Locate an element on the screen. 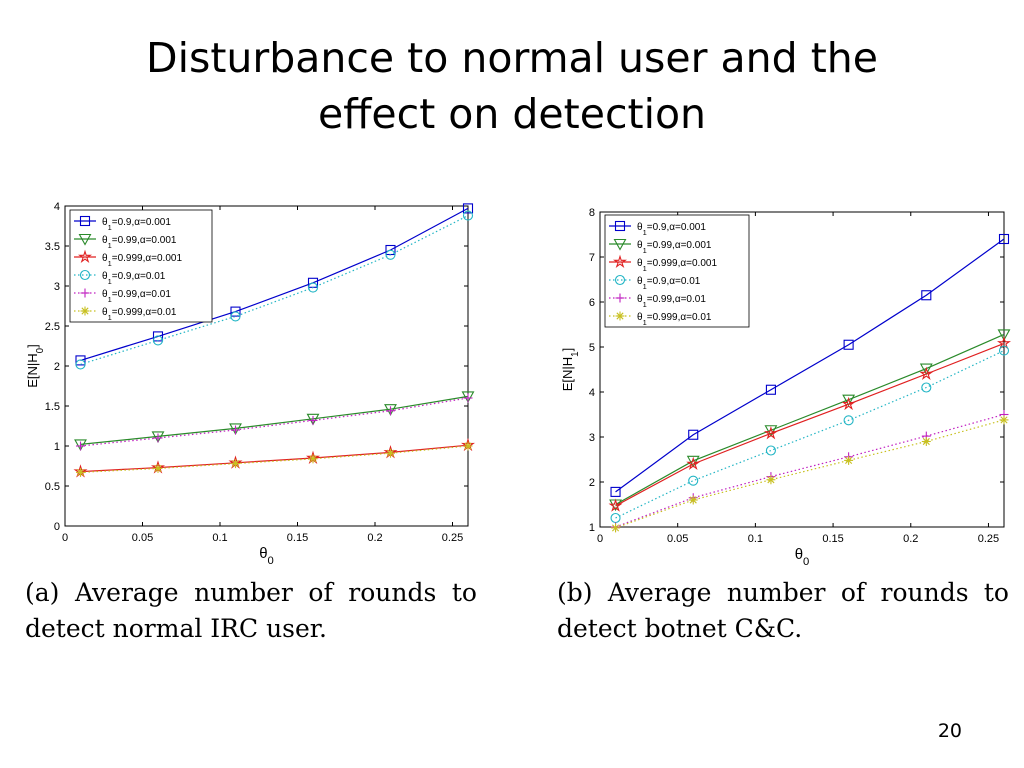  caption-b-line2: detect botnet C&C. is located at coordinates (680, 628).